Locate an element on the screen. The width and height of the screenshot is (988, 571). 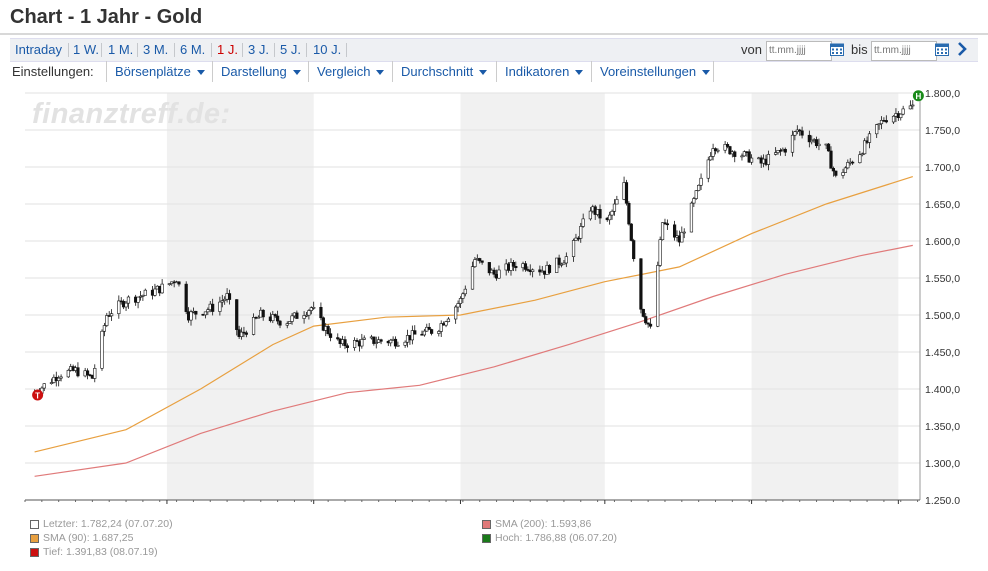
range-3y-button: 3 J. is located at coordinates (258, 49).